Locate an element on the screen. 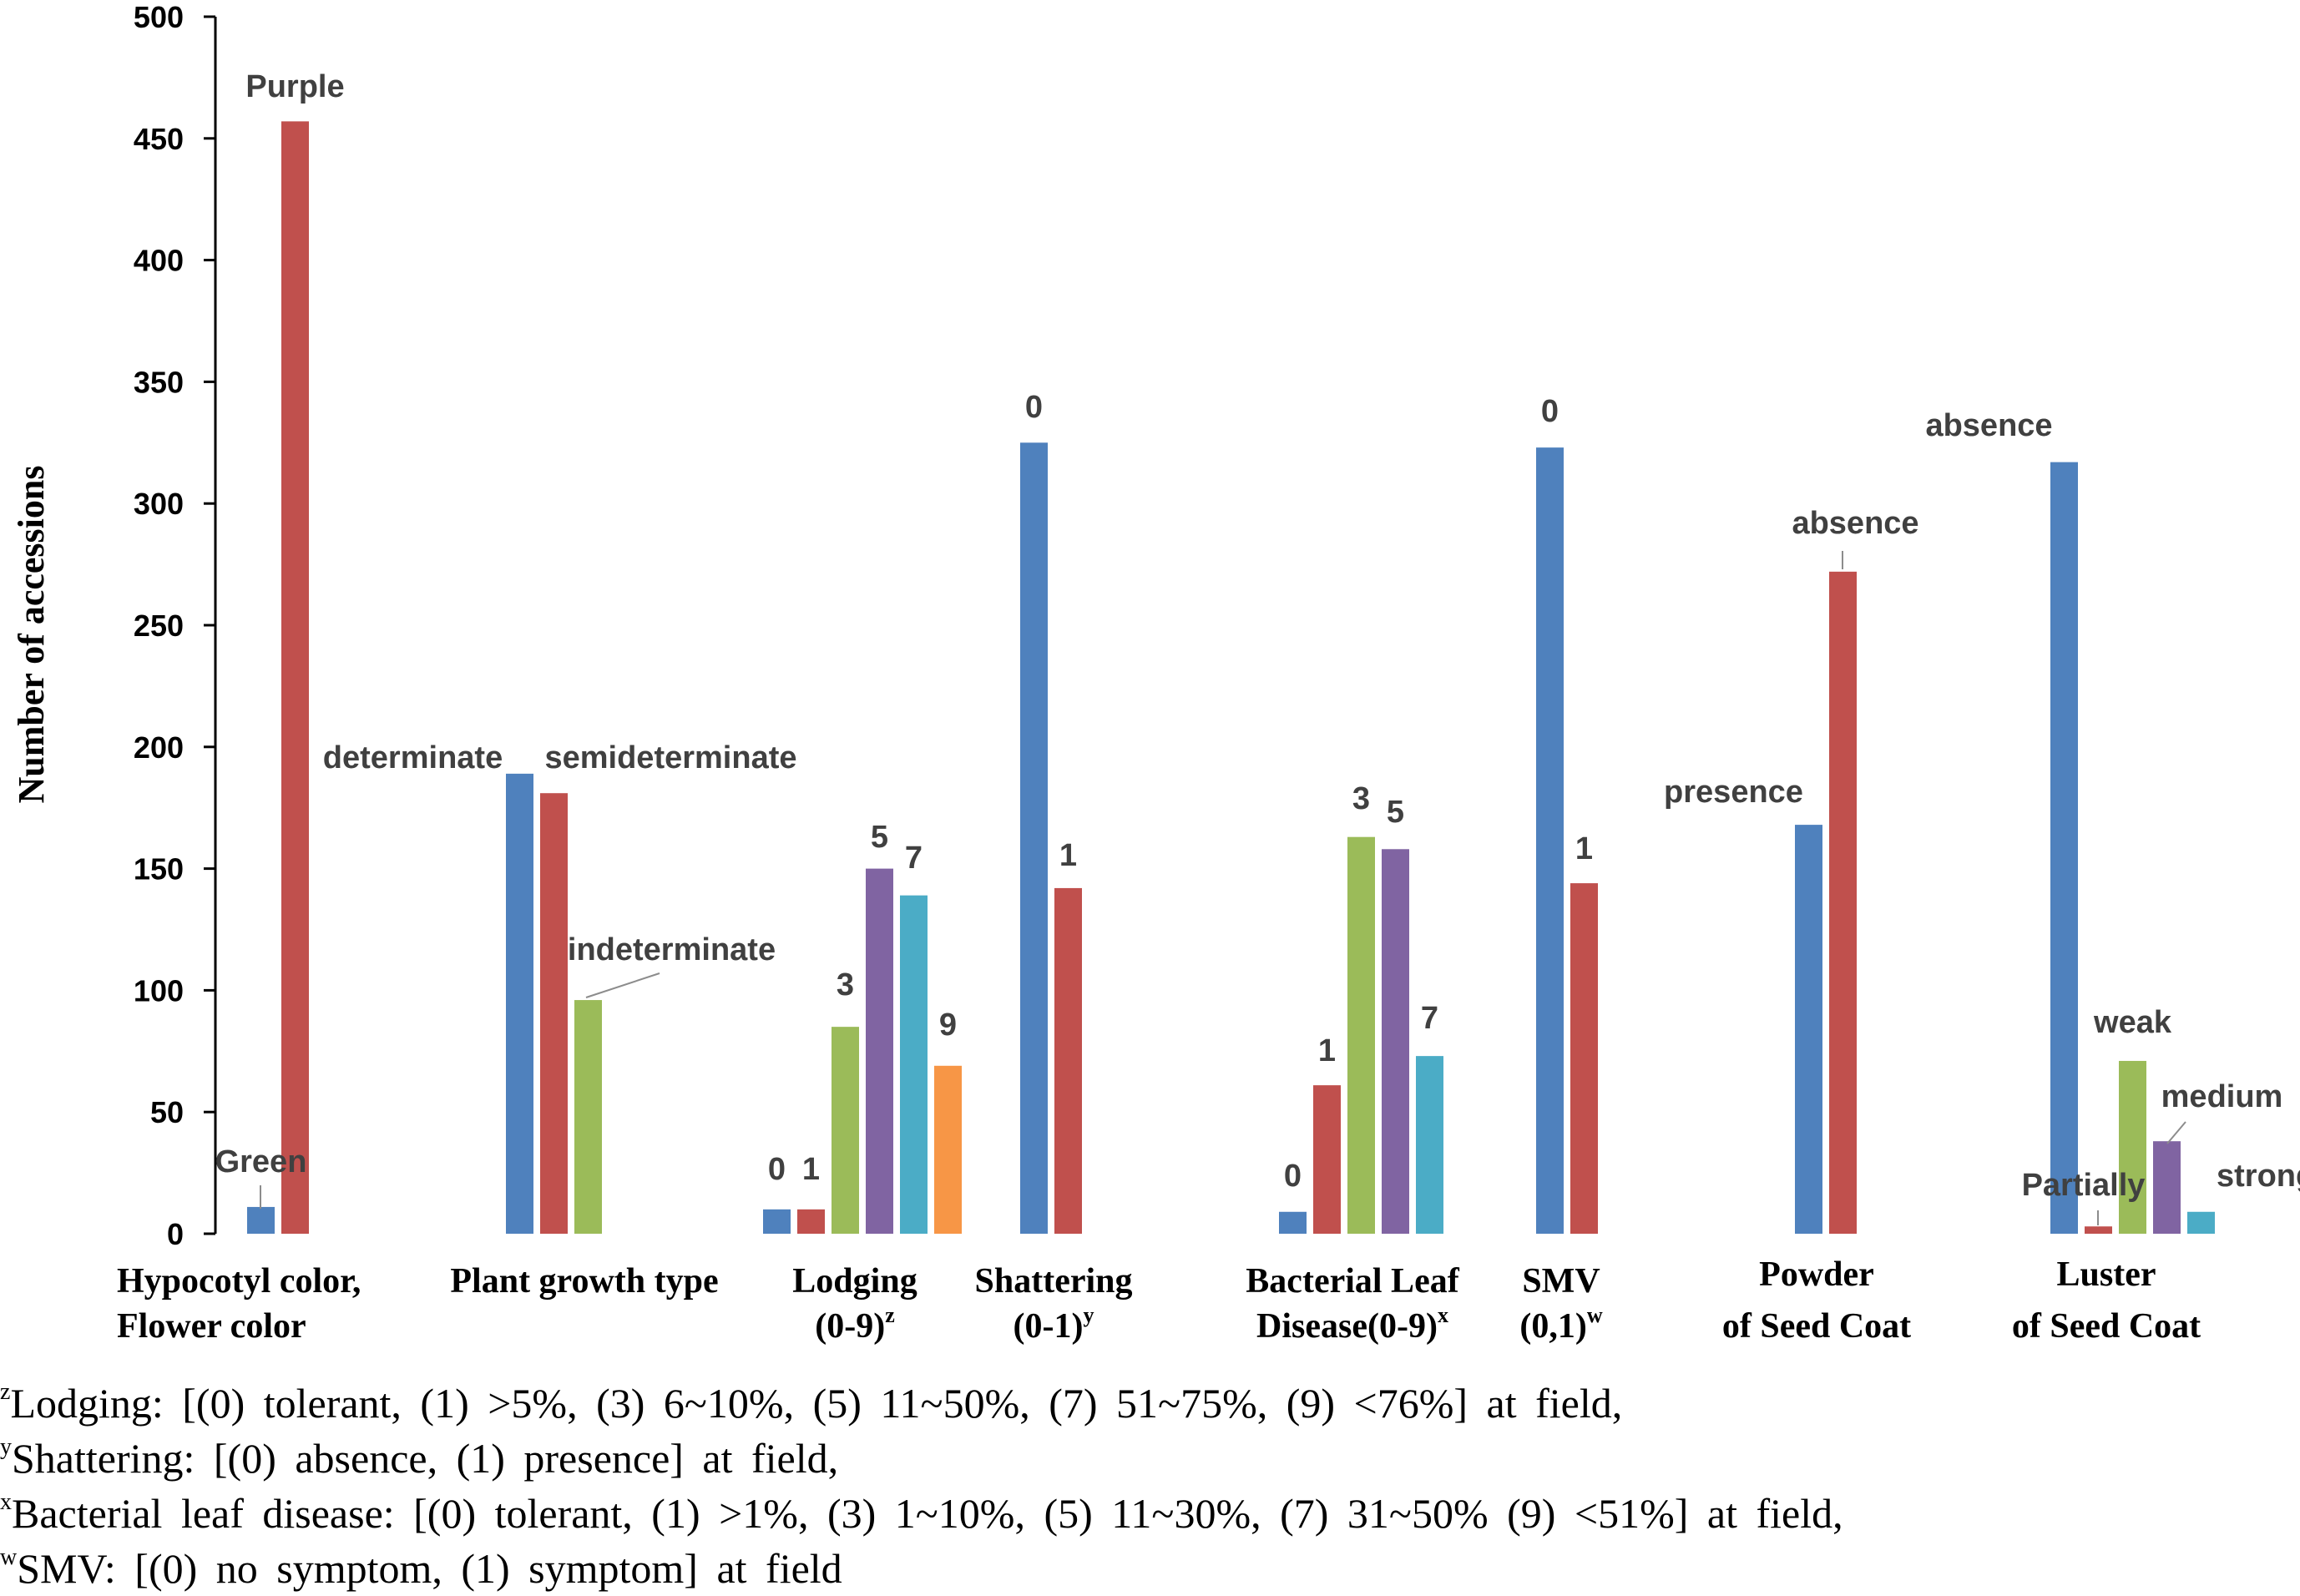 The height and width of the screenshot is (1596, 2300). group-label-4-line2: (0-1)y is located at coordinates (1054, 1324).